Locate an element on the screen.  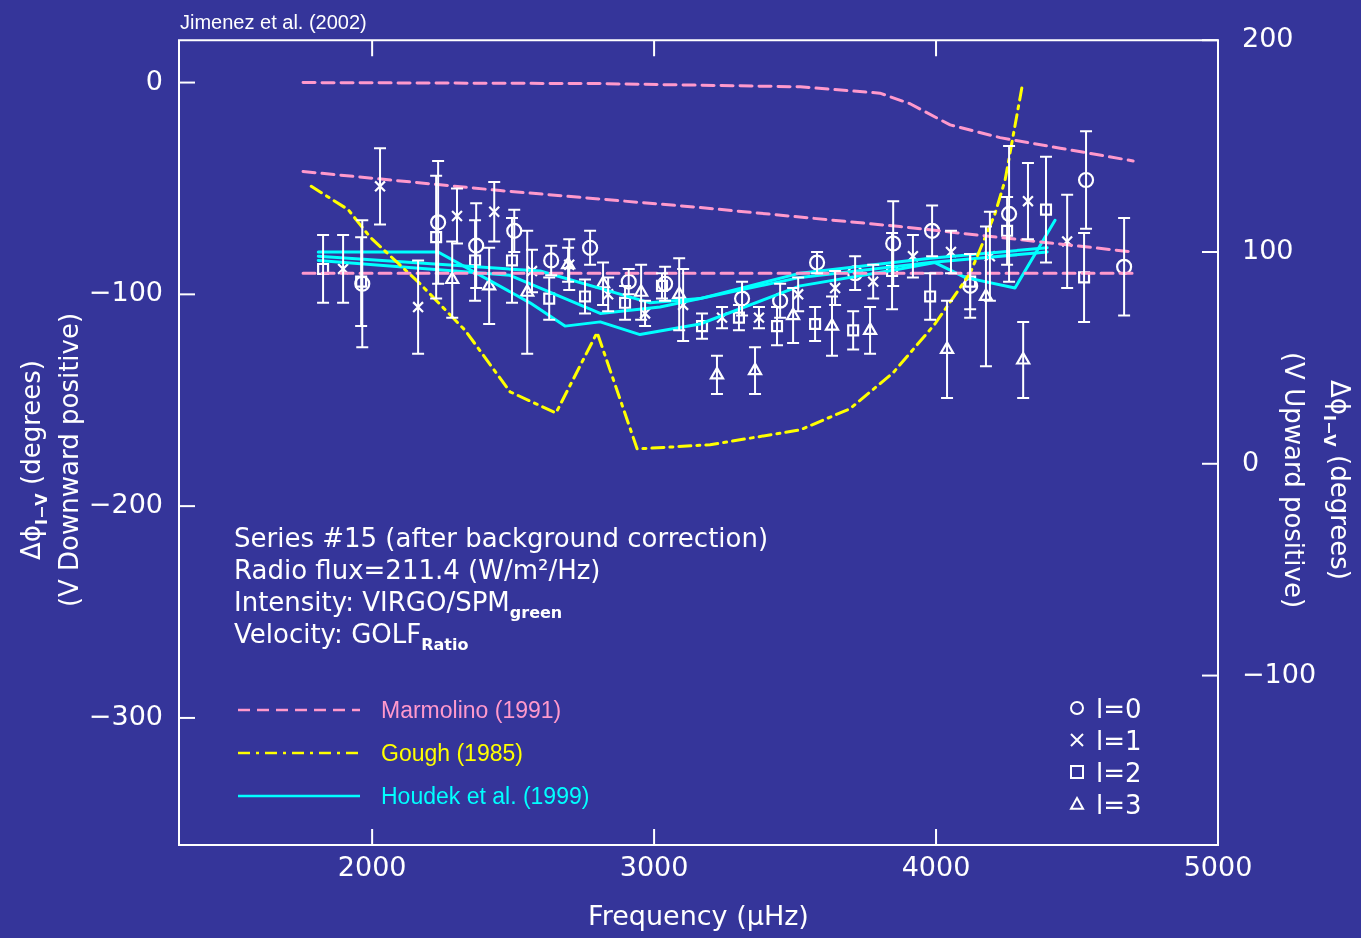
x-tick-label: 4000 is located at coordinates (936, 867).